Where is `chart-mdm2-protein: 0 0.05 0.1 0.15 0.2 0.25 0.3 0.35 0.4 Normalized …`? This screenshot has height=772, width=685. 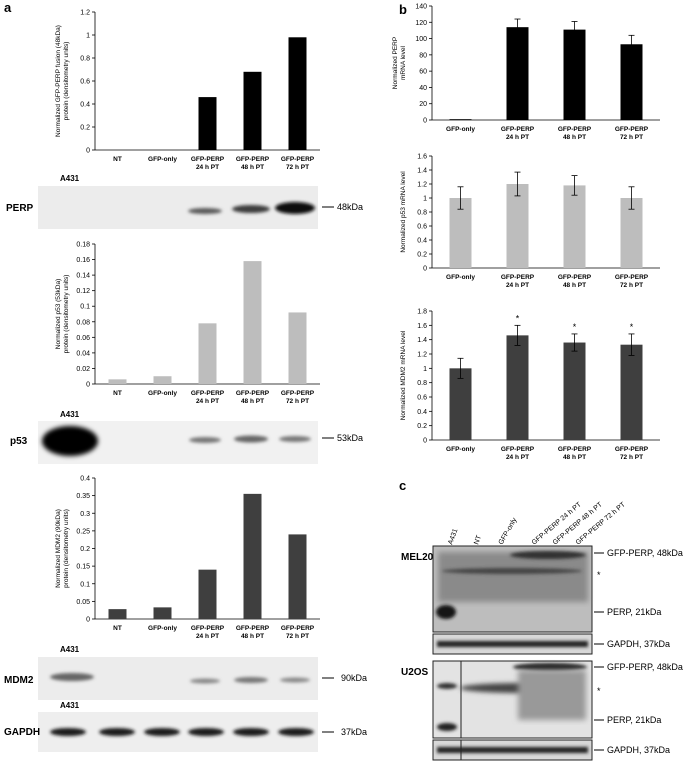 chart-mdm2-protein: 0 0.05 0.1 0.15 0.2 0.25 0.3 0.35 0.4 Normalized … is located at coordinates (187, 558).